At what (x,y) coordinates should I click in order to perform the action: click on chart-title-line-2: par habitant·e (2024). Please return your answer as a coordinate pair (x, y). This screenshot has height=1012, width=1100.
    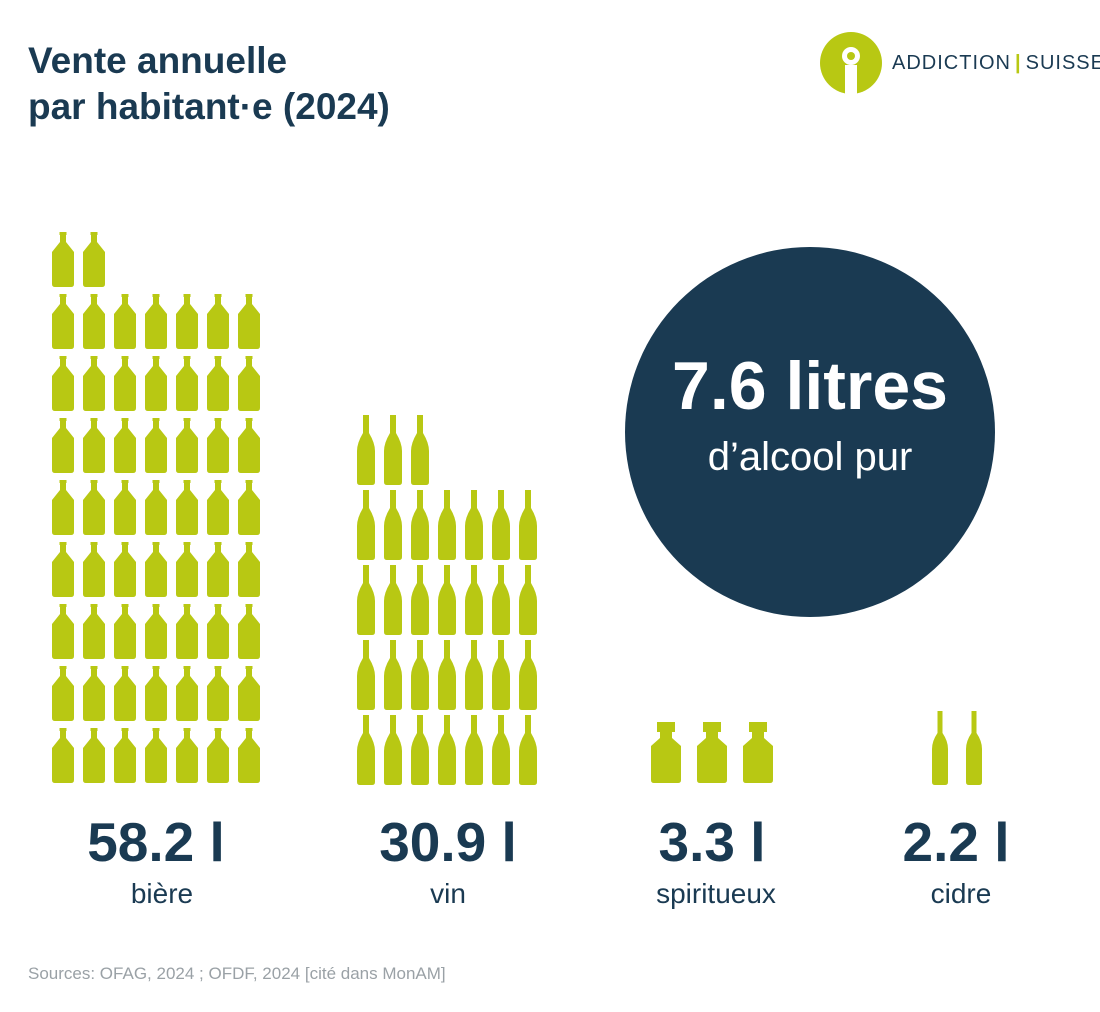
    Looking at the image, I should click on (209, 106).